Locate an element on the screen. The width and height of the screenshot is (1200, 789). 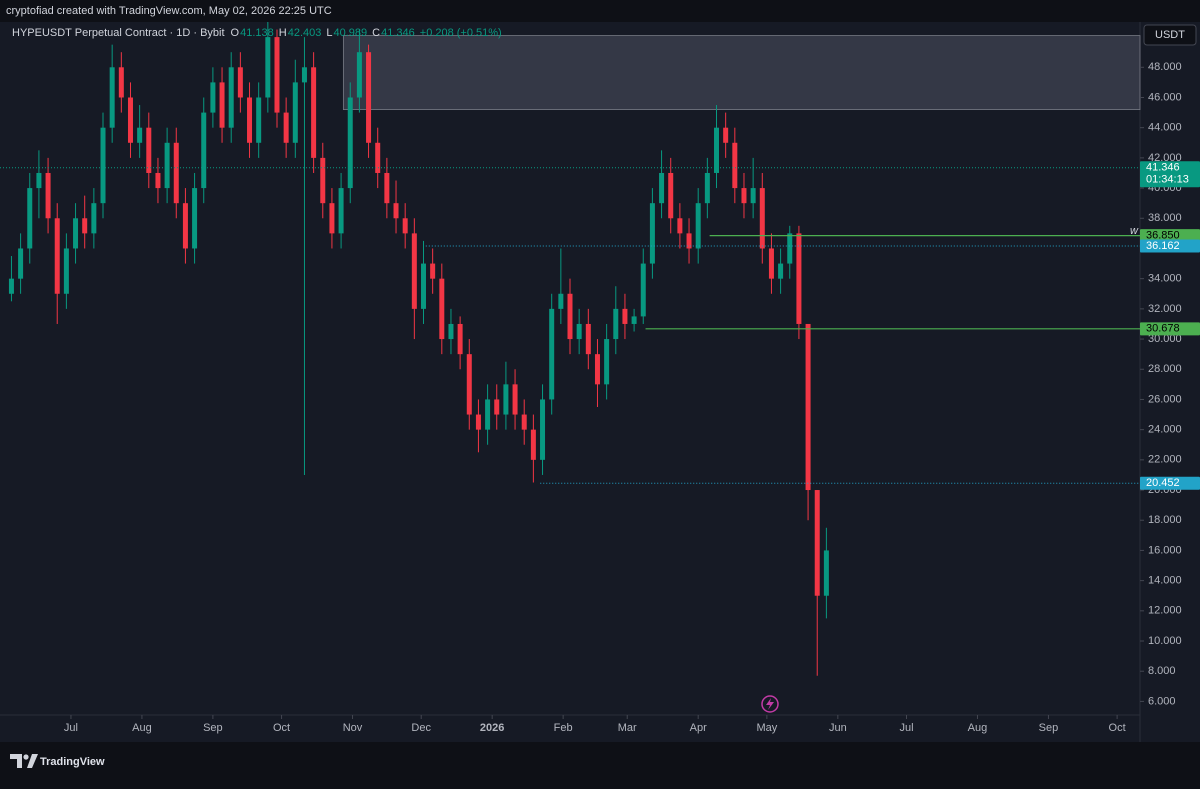
x-tick-label: Aug is located at coordinates (142, 728).